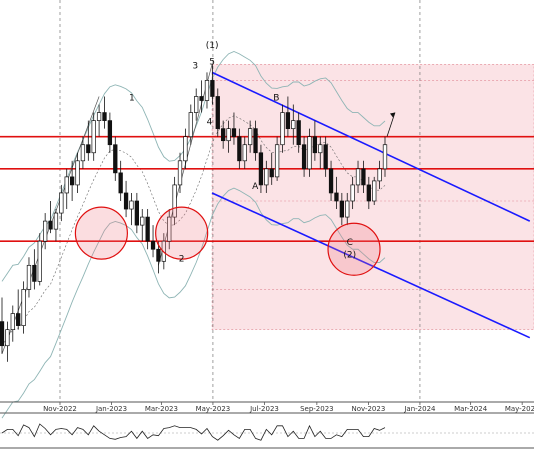 This screenshot has height=462, width=534. What do you see at coordinates (471, 409) in the screenshot?
I see `x-tick-label-8: Mar-2024` at bounding box center [471, 409].